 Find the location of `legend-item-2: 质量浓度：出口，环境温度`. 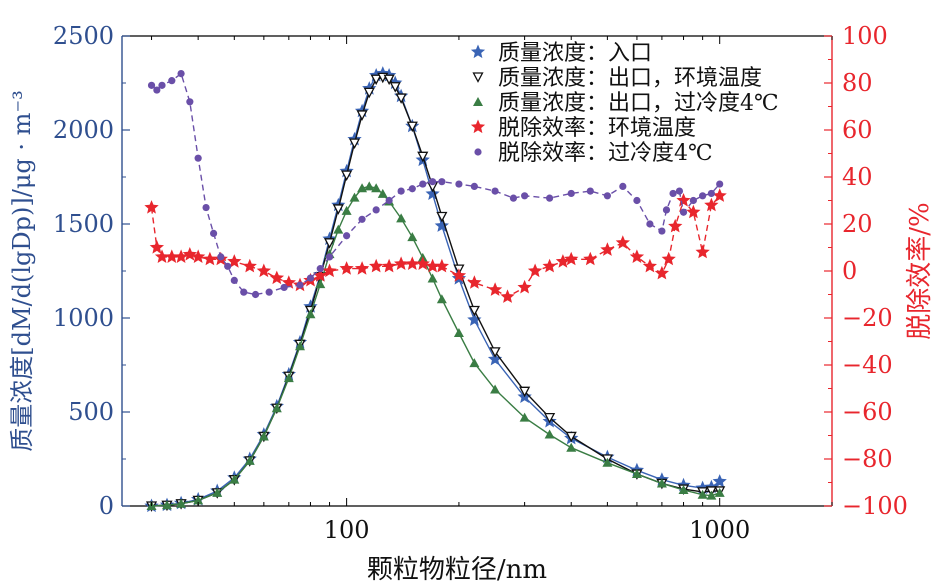

legend-item-2: 质量浓度：出口，环境温度 is located at coordinates (617, 78).